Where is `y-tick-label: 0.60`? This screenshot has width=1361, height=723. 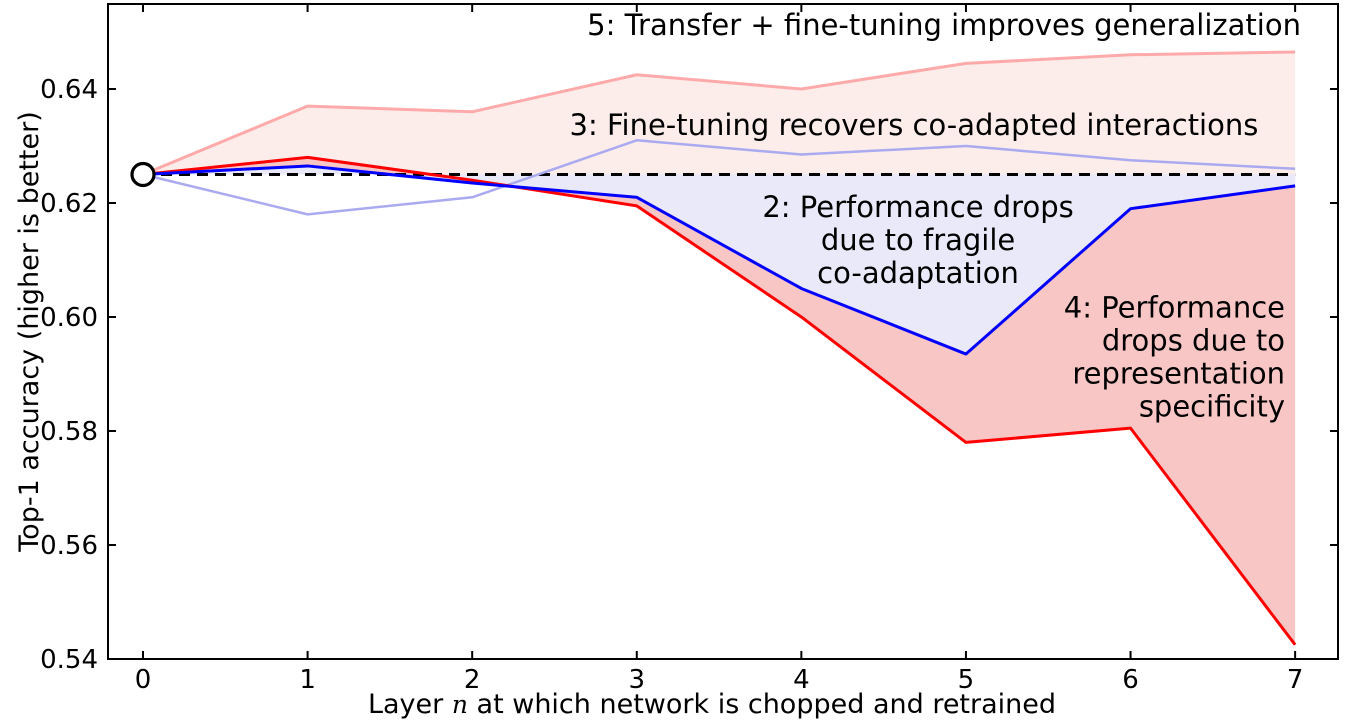
y-tick-label: 0.60 is located at coordinates (69, 318).